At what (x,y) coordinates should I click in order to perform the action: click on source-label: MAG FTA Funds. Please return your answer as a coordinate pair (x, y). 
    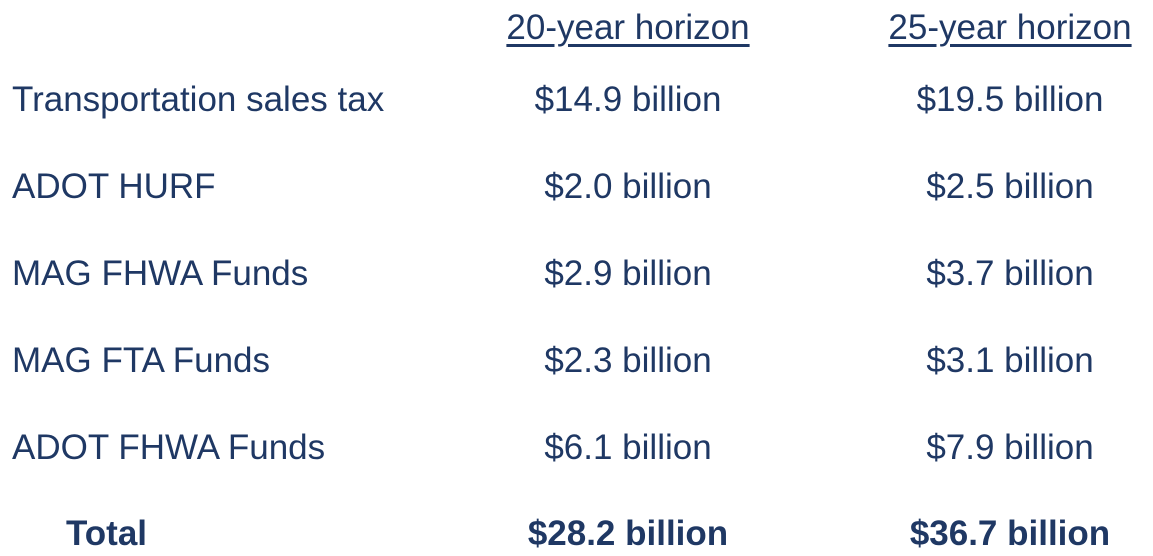
    Looking at the image, I should click on (141, 360).